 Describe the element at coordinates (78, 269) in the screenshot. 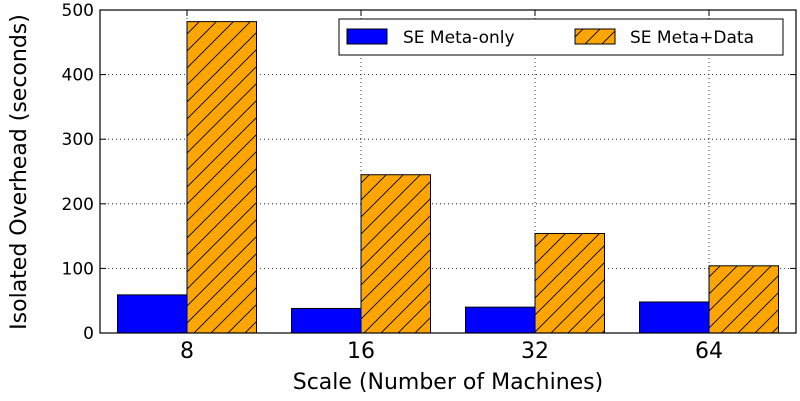

I see `y-tick-label: 100` at that location.